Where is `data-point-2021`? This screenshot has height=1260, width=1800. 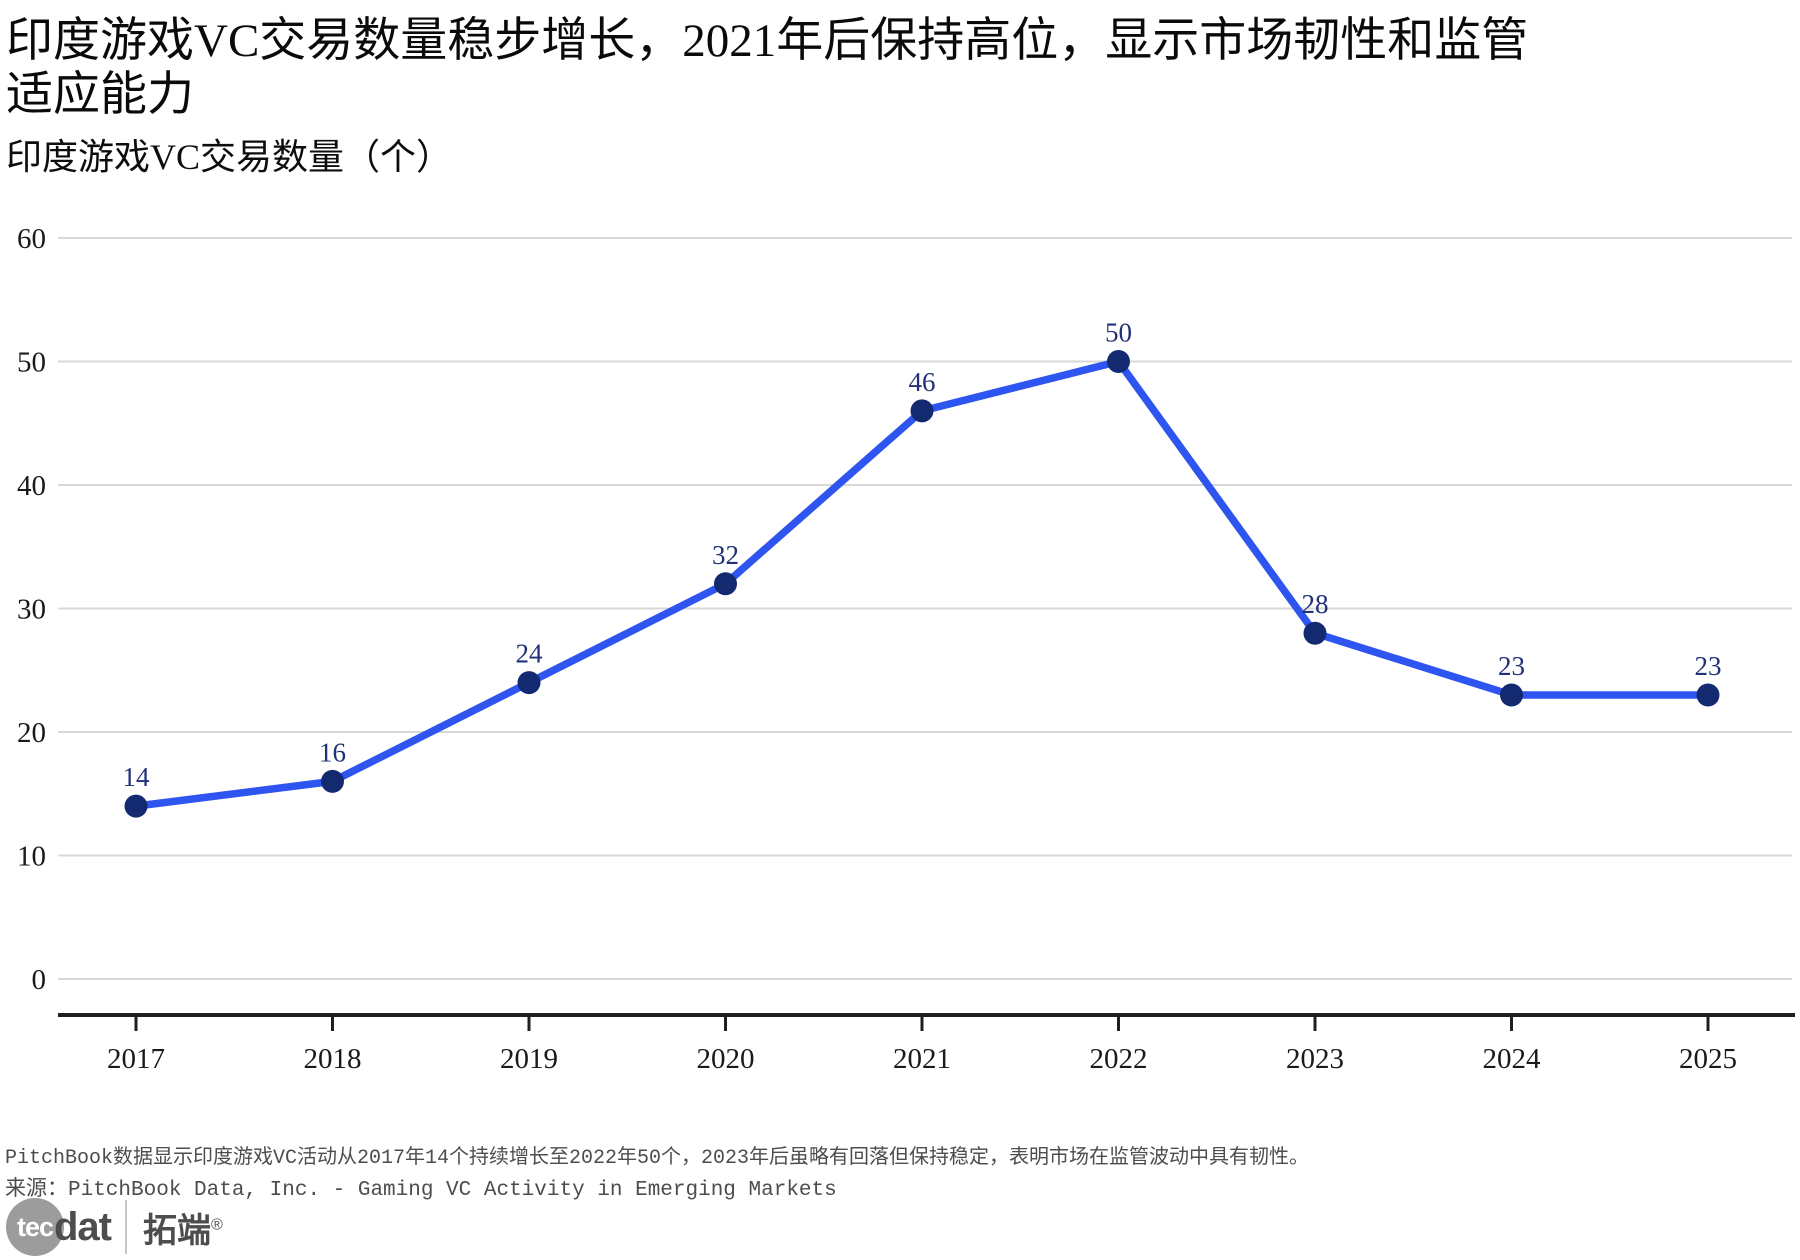 data-point-2021 is located at coordinates (922, 411).